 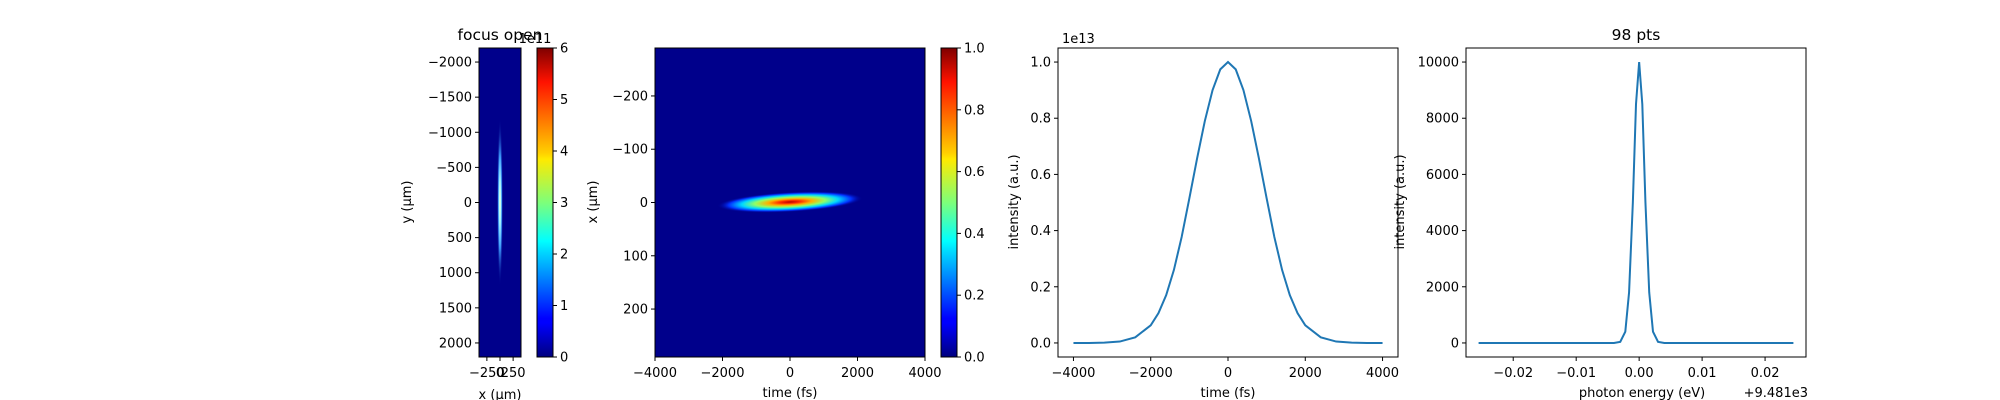 I want to click on colorbar-1-offset-label: 1e11, so click(x=535, y=39).